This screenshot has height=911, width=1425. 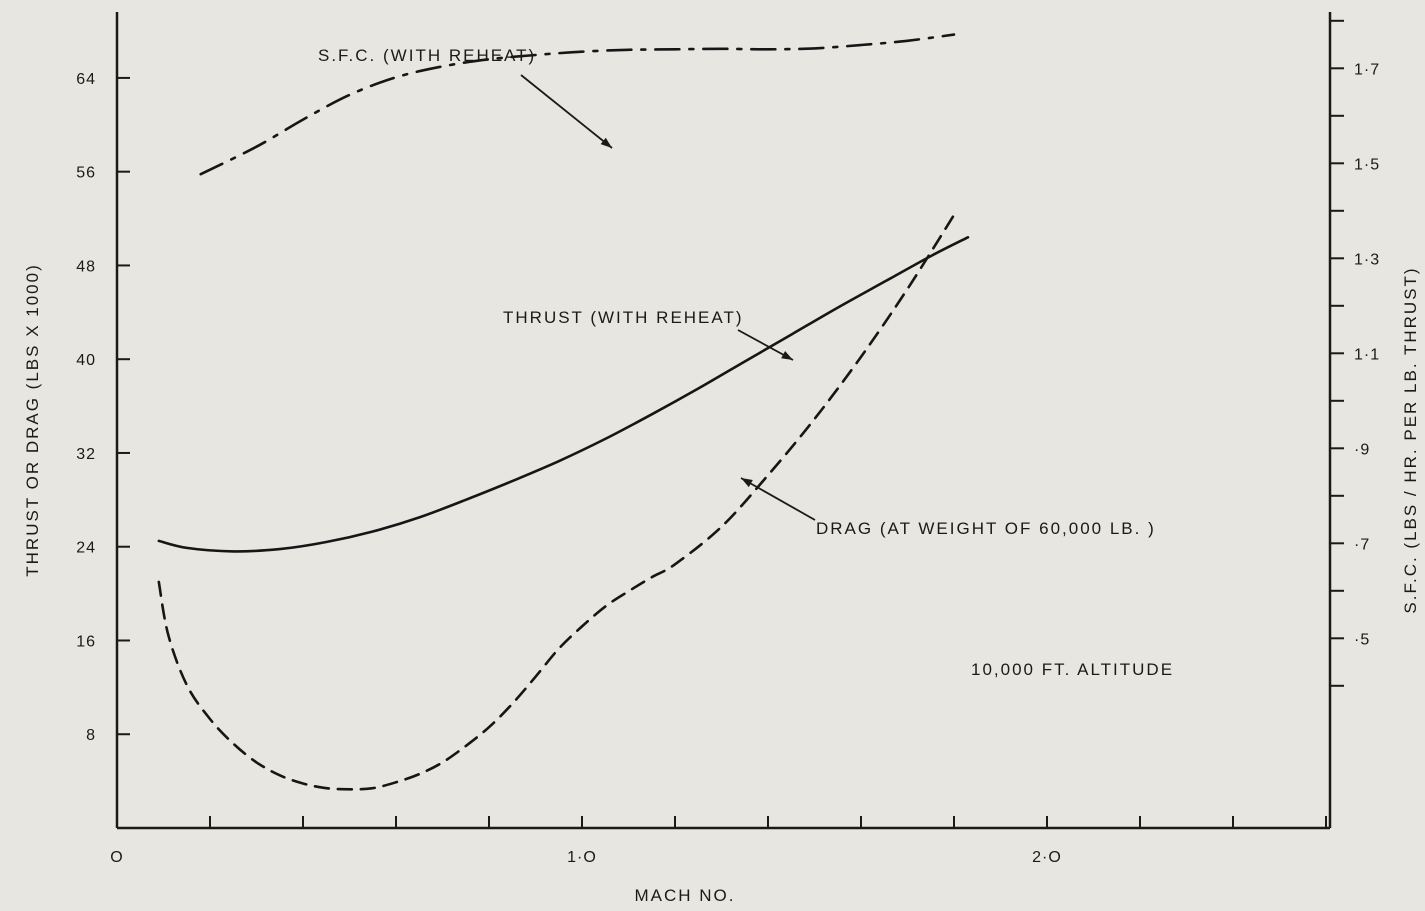 What do you see at coordinates (103, 407) in the screenshot?
I see `left-axis-ticks: 8 16 24 32 40 48 56 64` at bounding box center [103, 407].